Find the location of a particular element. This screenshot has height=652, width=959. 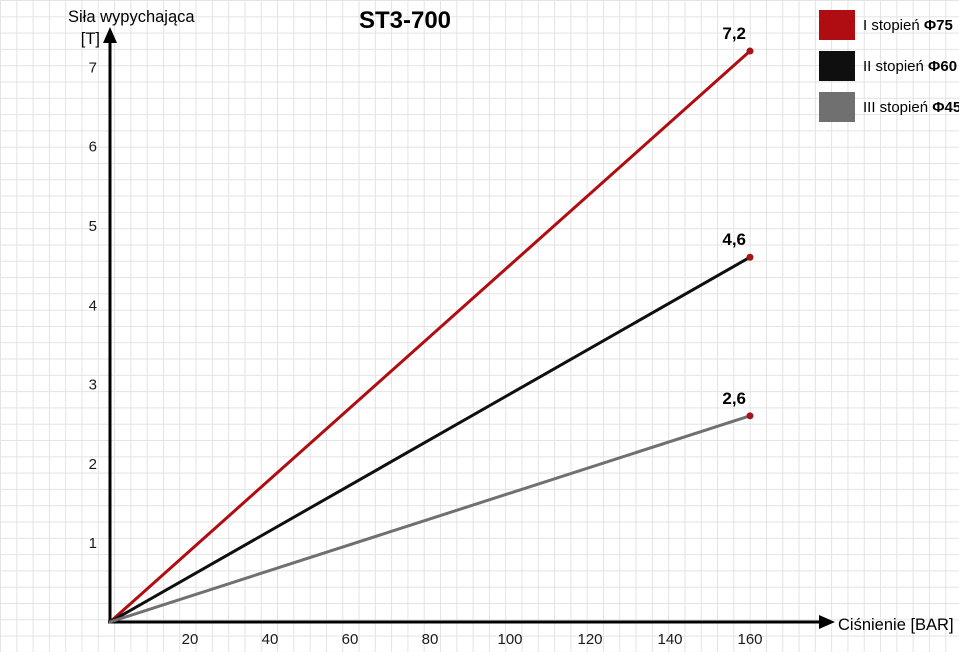

series-end-label-3: 2,6 is located at coordinates (734, 398).